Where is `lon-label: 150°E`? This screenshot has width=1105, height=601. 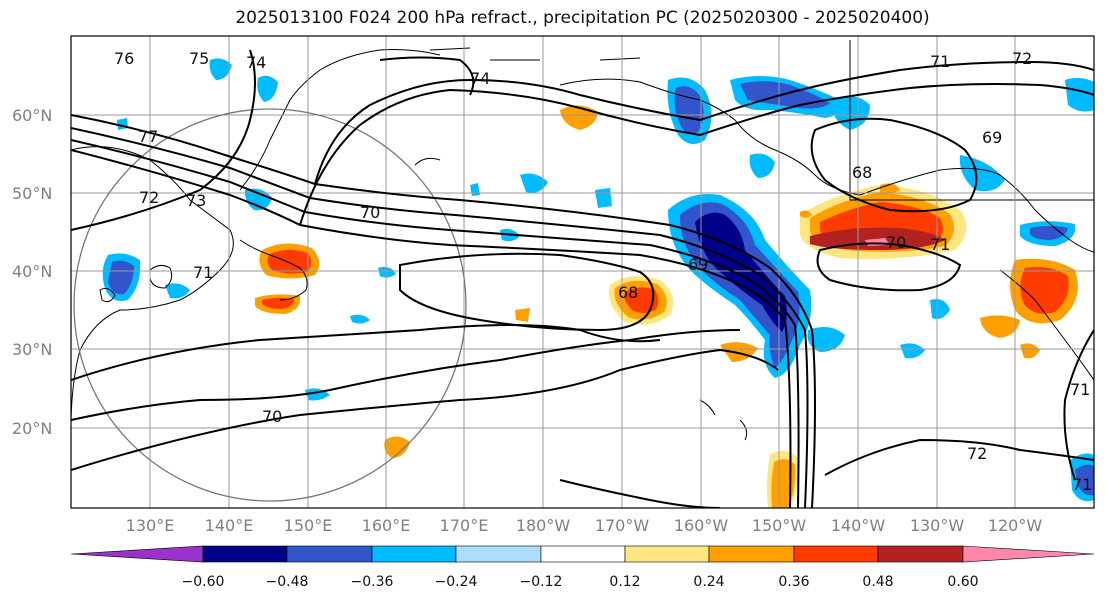
lon-label: 150°E is located at coordinates (308, 525).